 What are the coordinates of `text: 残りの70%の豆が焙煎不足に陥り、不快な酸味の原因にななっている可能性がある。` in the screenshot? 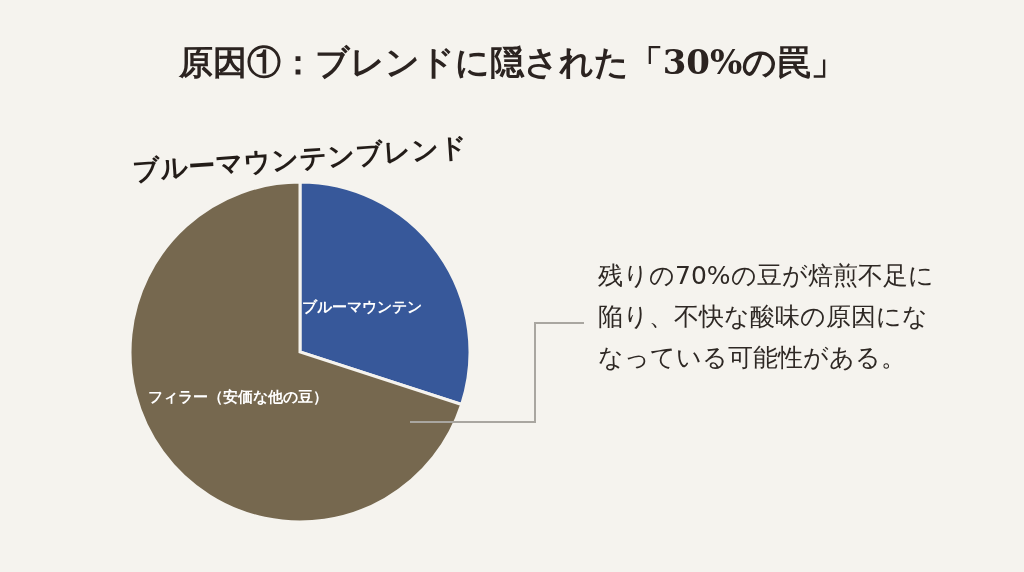 It's located at (766, 316).